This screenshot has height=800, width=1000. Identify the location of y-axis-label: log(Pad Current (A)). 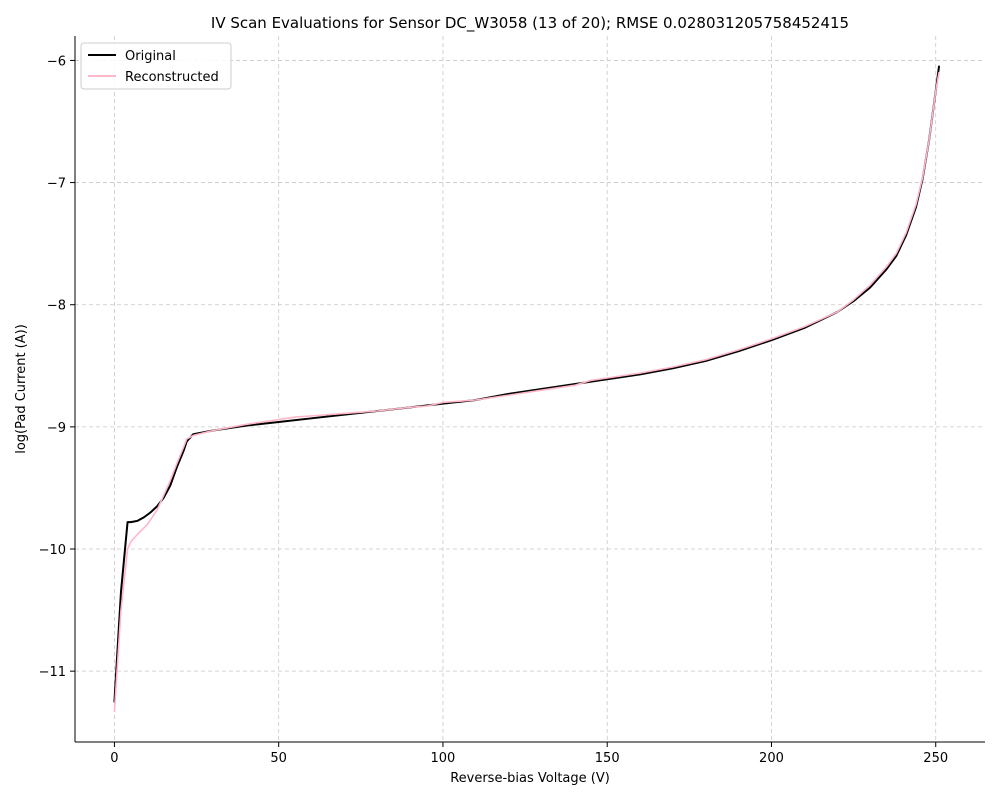
(21, 389).